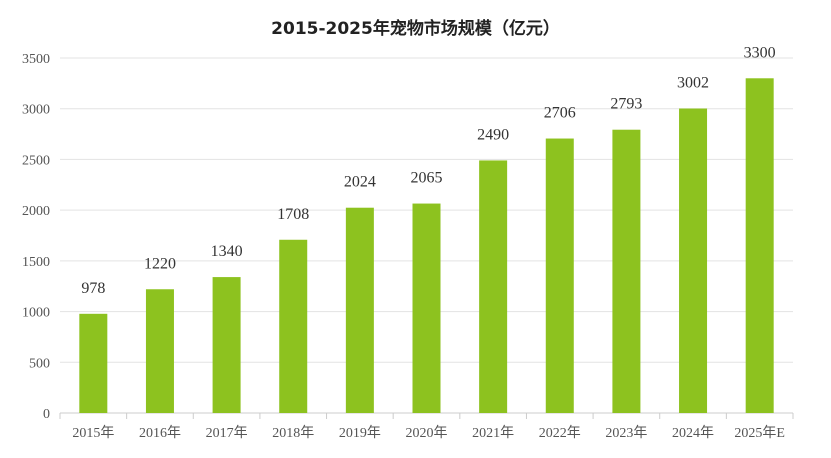  What do you see at coordinates (36, 262) in the screenshot?
I see `y-tick-label: 1500` at bounding box center [36, 262].